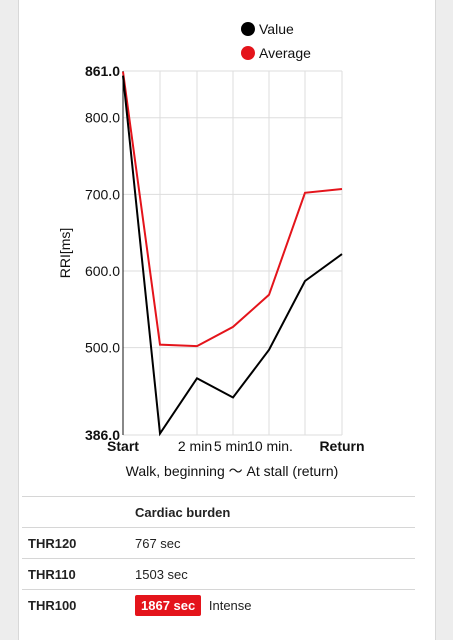 The height and width of the screenshot is (640, 453). Describe the element at coordinates (275, 574) in the screenshot. I see `row-value: 1503 sec` at that location.